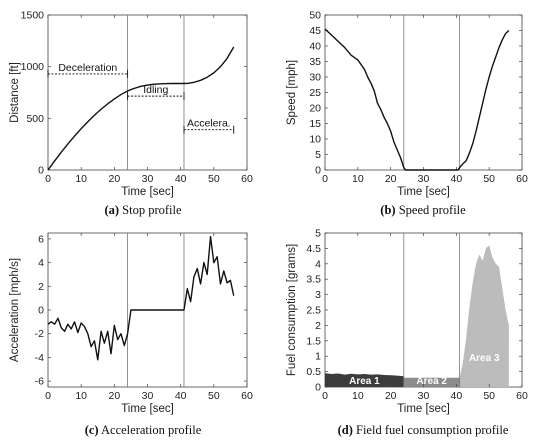 The height and width of the screenshot is (442, 550). What do you see at coordinates (315, 140) in the screenshot?
I see `y-tick-label: 10` at bounding box center [315, 140].